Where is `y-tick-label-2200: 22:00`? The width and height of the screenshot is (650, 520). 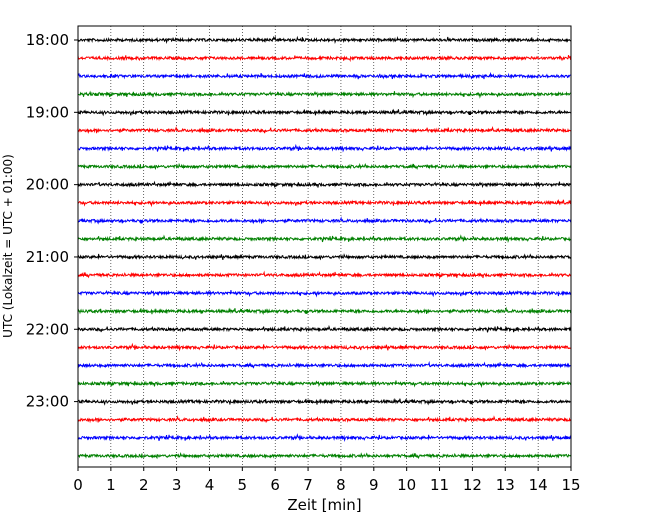
y-tick-label-2200: 22:00 is located at coordinates (47, 329).